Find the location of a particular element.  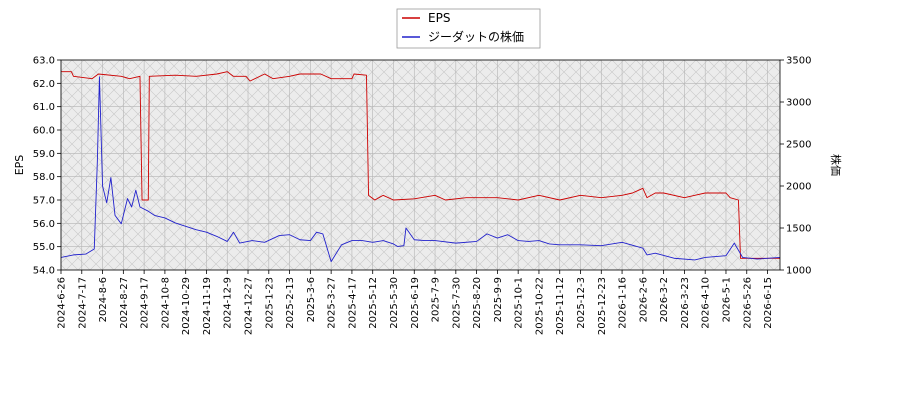

x-tick-label: 2024-10-29 is located at coordinates (186, 306).